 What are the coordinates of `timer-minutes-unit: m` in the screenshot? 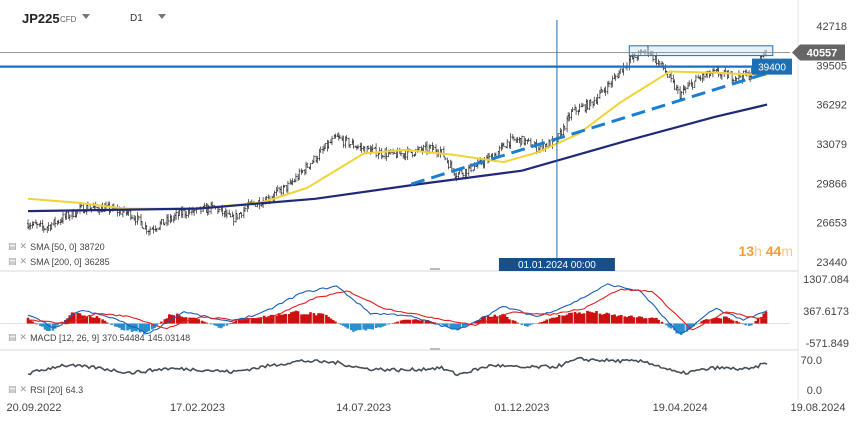 It's located at (787, 251).